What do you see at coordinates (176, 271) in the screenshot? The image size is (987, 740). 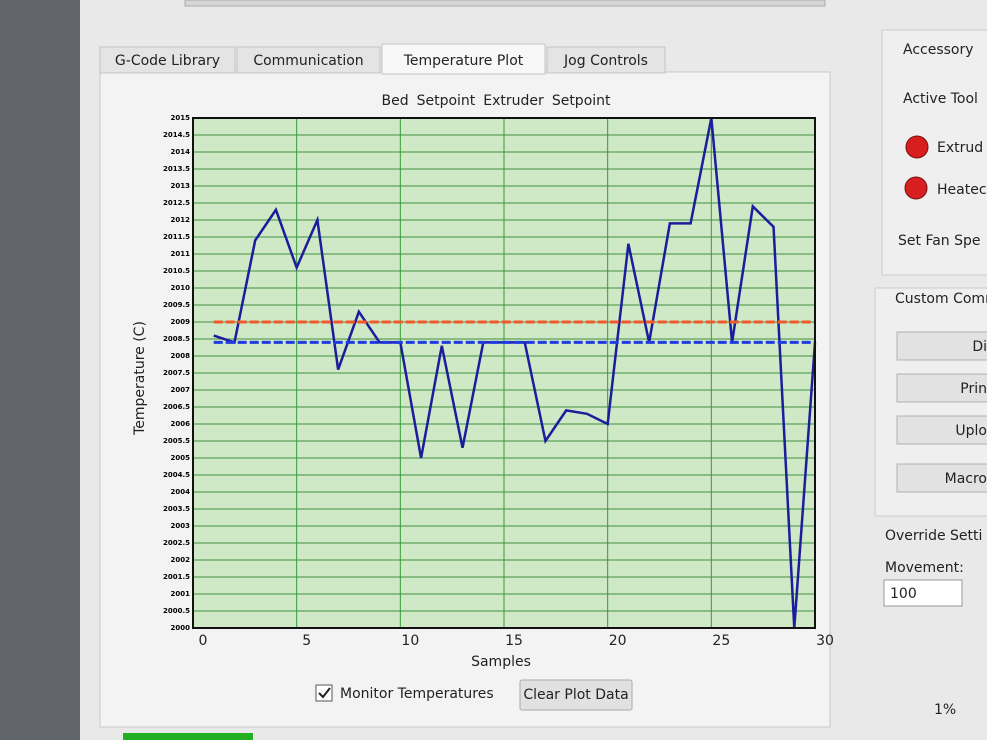 I see `y-tick-label: 2010.5` at bounding box center [176, 271].